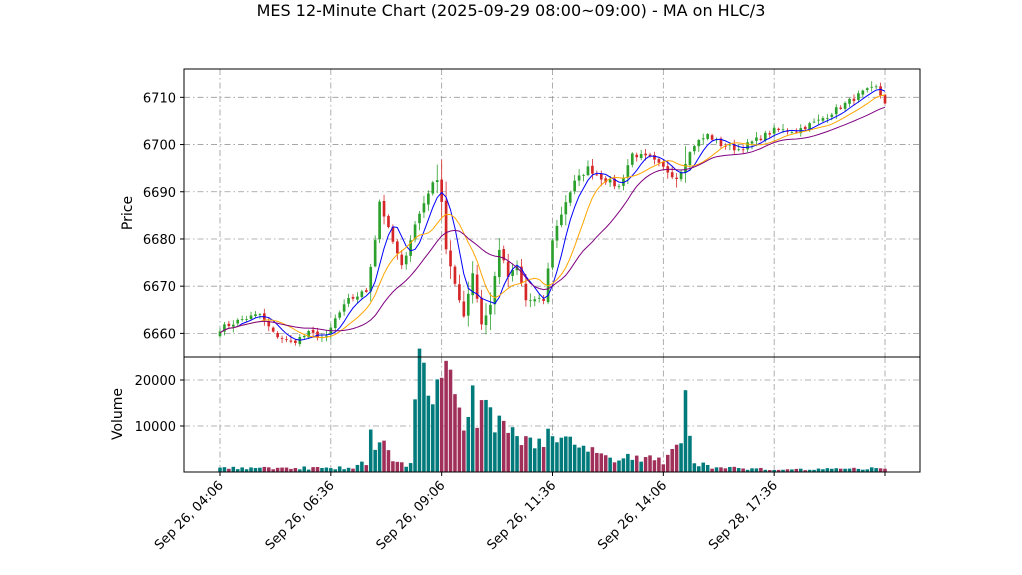 Image resolution: width=1022 pixels, height=575 pixels. Describe the element at coordinates (155, 427) in the screenshot. I see `volume-tick-label: 10000` at that location.